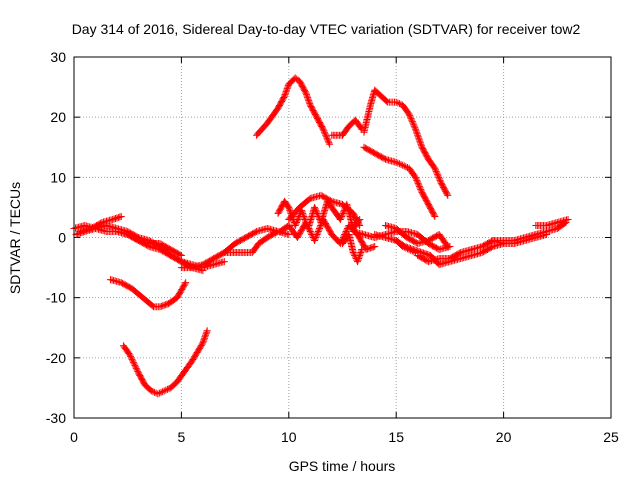 The image size is (640, 480). What do you see at coordinates (15, 238) in the screenshot?
I see `y-axis-label: SDTVAR / TECUs` at bounding box center [15, 238].